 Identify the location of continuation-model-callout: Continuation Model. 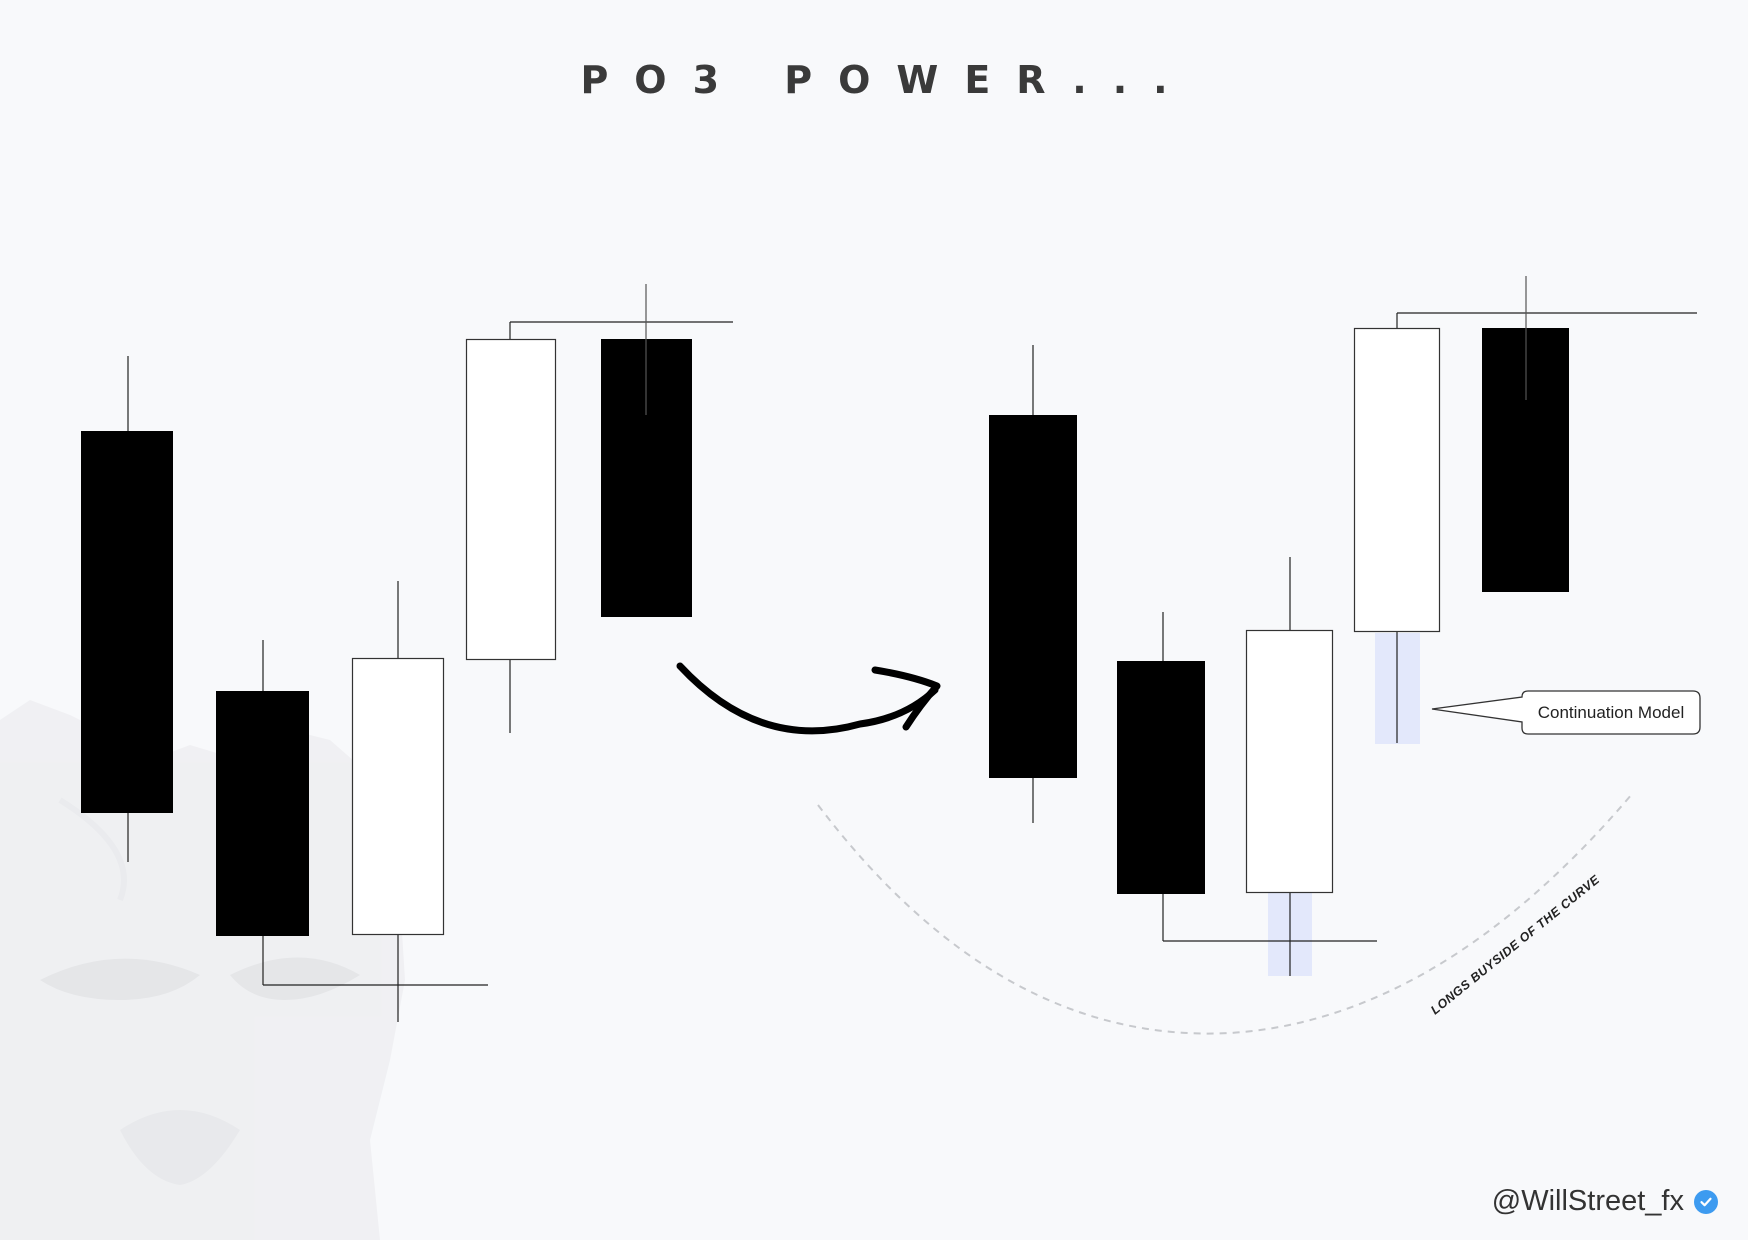
(1566, 712).